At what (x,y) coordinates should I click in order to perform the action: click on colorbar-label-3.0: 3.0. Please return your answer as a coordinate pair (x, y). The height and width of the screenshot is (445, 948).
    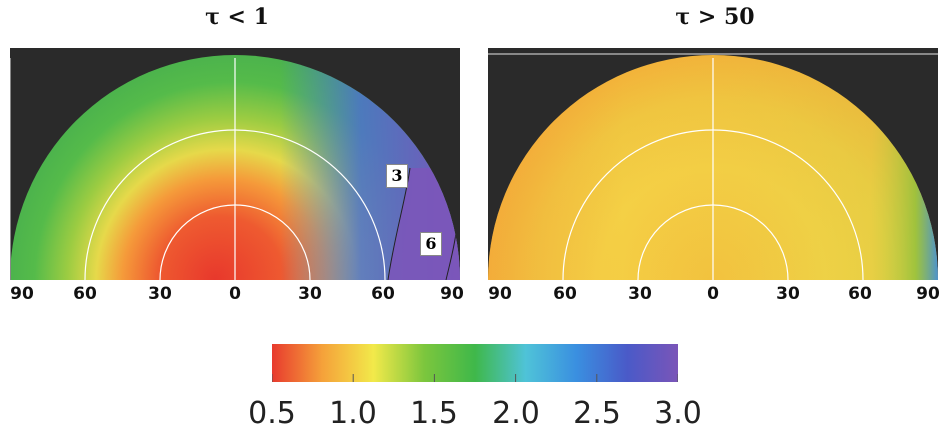
    Looking at the image, I should click on (678, 413).